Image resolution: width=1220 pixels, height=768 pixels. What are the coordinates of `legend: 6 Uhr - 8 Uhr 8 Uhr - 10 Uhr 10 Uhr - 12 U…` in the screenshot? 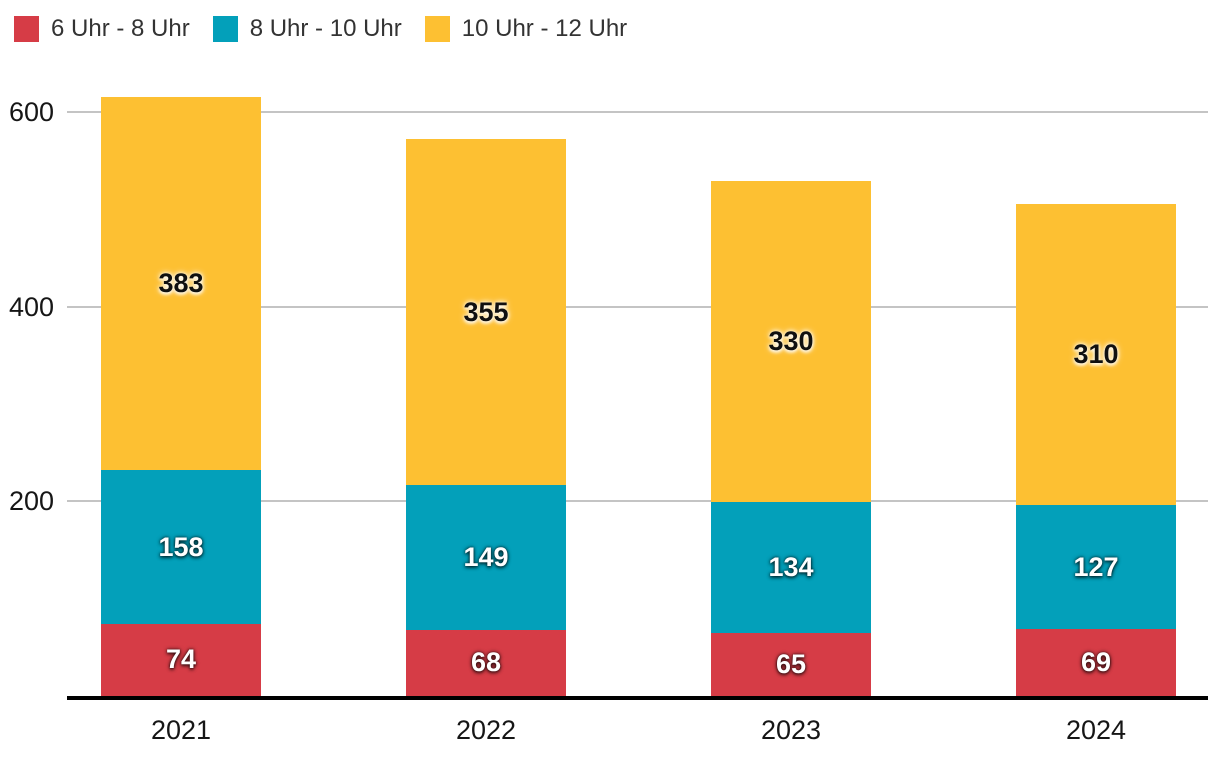 It's located at (321, 29).